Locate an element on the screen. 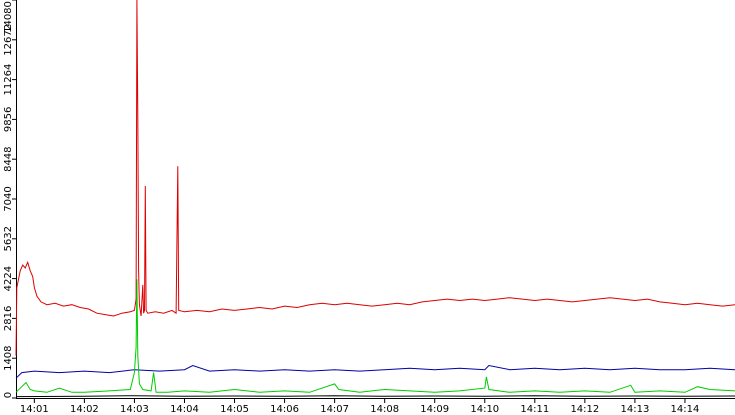 This screenshot has height=415, width=735. y-tick-label: 4224 is located at coordinates (8, 278).